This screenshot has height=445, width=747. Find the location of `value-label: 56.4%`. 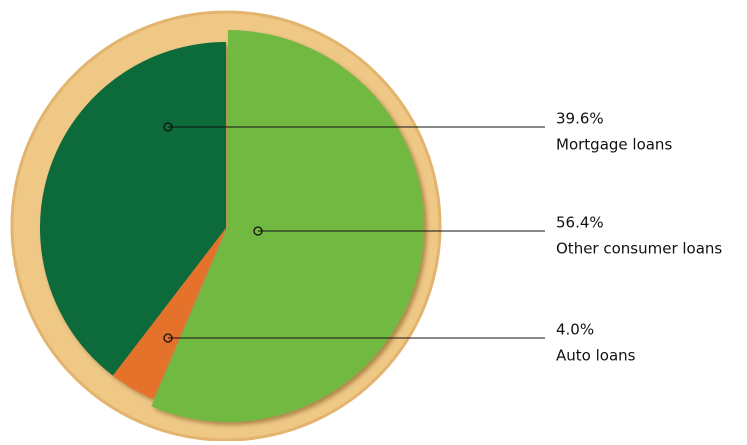

value-label: 56.4% is located at coordinates (580, 223).